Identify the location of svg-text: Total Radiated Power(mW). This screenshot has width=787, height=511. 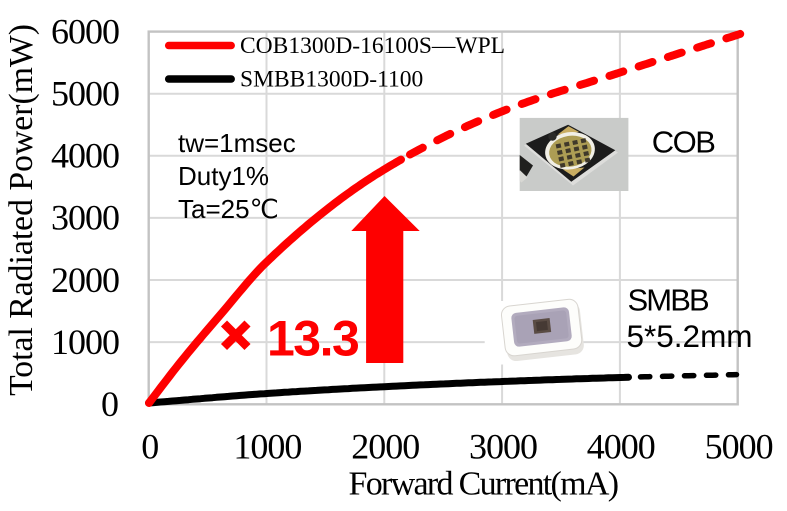
(21, 210).